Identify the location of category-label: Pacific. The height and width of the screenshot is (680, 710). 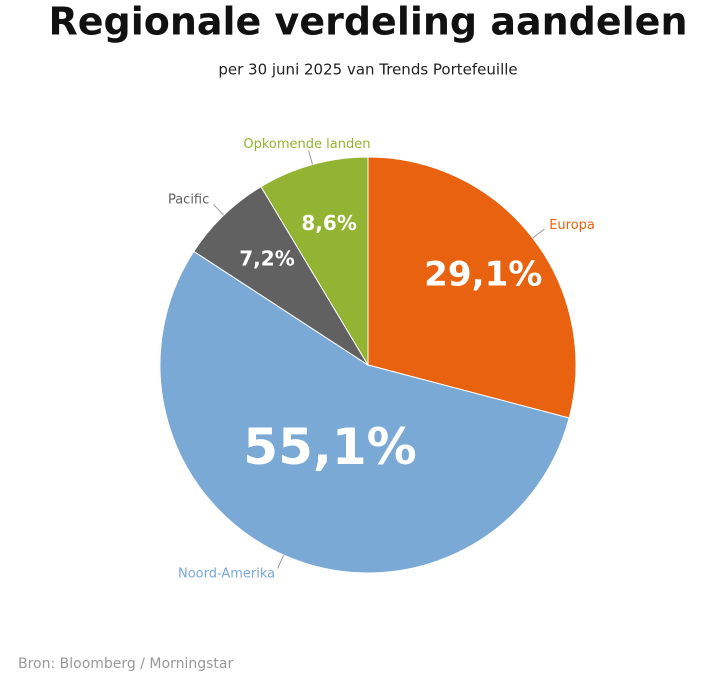
(188, 200).